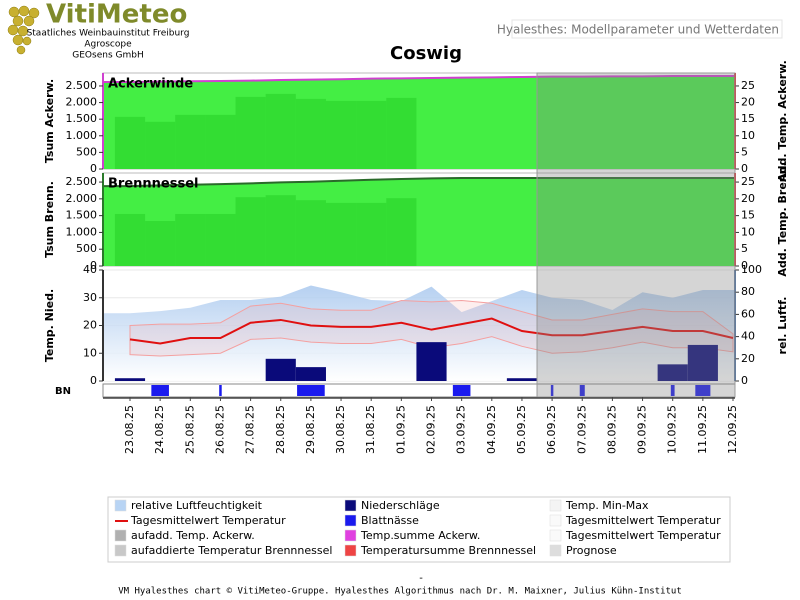  I want to click on chart-title: Coswig, so click(426, 53).